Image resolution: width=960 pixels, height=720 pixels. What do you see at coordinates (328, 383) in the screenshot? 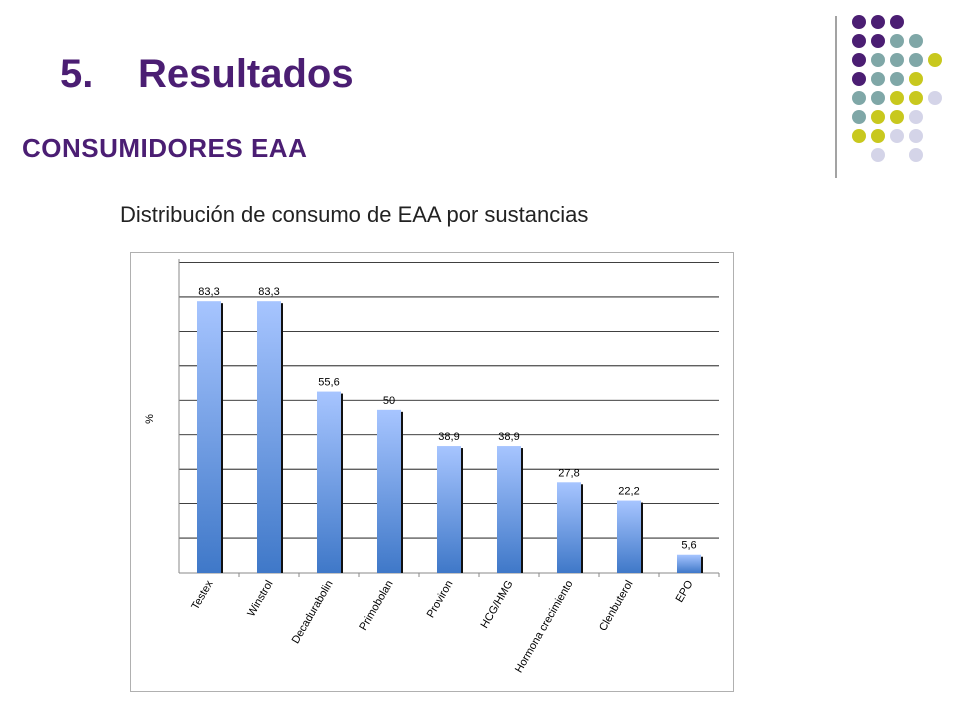
I see `data-label: 55,6` at bounding box center [328, 383].